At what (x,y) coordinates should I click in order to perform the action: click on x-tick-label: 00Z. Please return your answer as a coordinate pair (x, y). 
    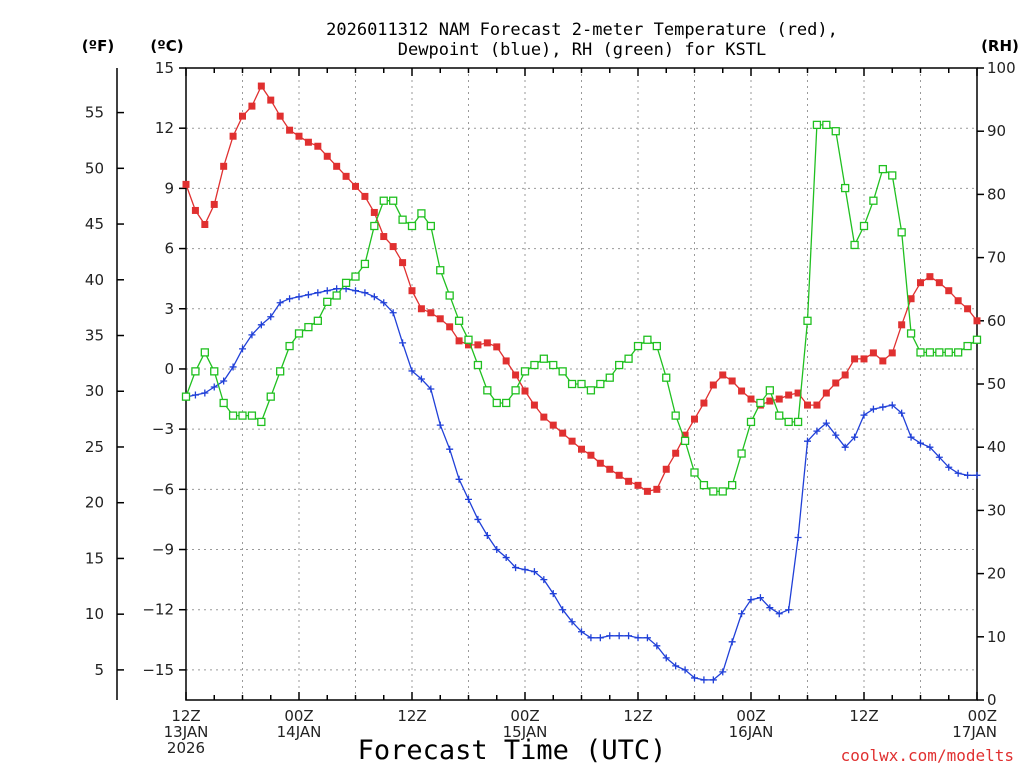
    Looking at the image, I should click on (298, 716).